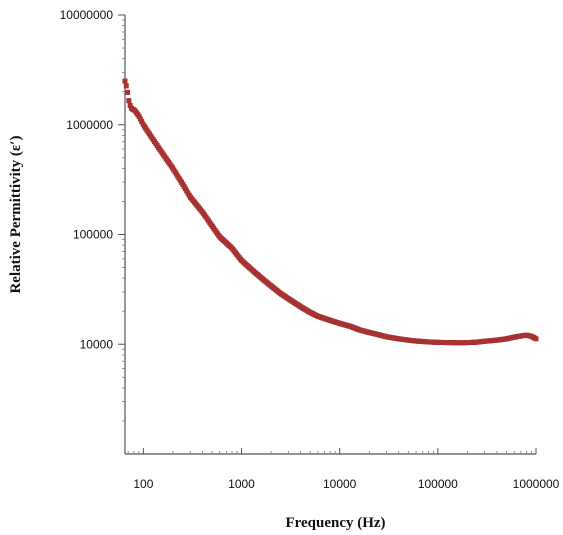 The width and height of the screenshot is (563, 535). Describe the element at coordinates (438, 484) in the screenshot. I see `x-tick-label: 100000` at that location.